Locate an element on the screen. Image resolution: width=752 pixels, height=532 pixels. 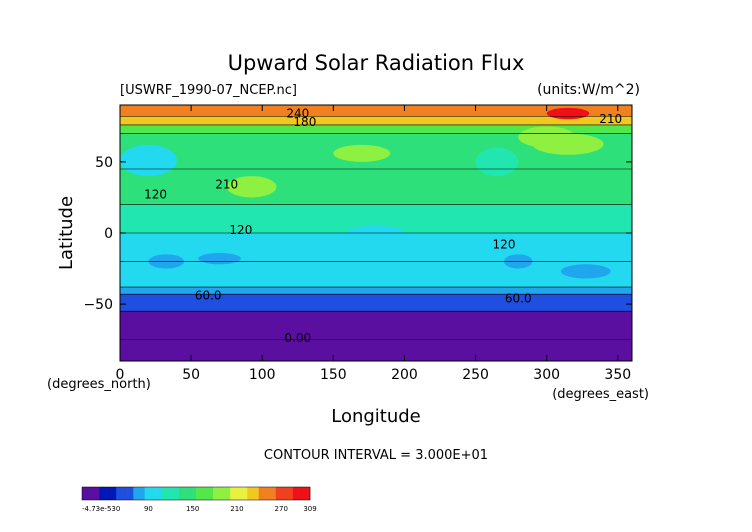
y-tick-label-0: −50 is located at coordinates (98, 305).